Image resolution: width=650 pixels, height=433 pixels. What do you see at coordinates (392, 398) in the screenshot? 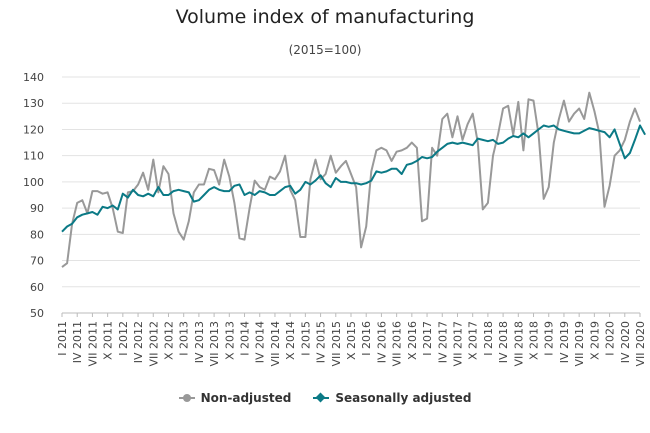
I see `legend-item-seasonally-adjusted: Seasonally adjusted` at bounding box center [392, 398].